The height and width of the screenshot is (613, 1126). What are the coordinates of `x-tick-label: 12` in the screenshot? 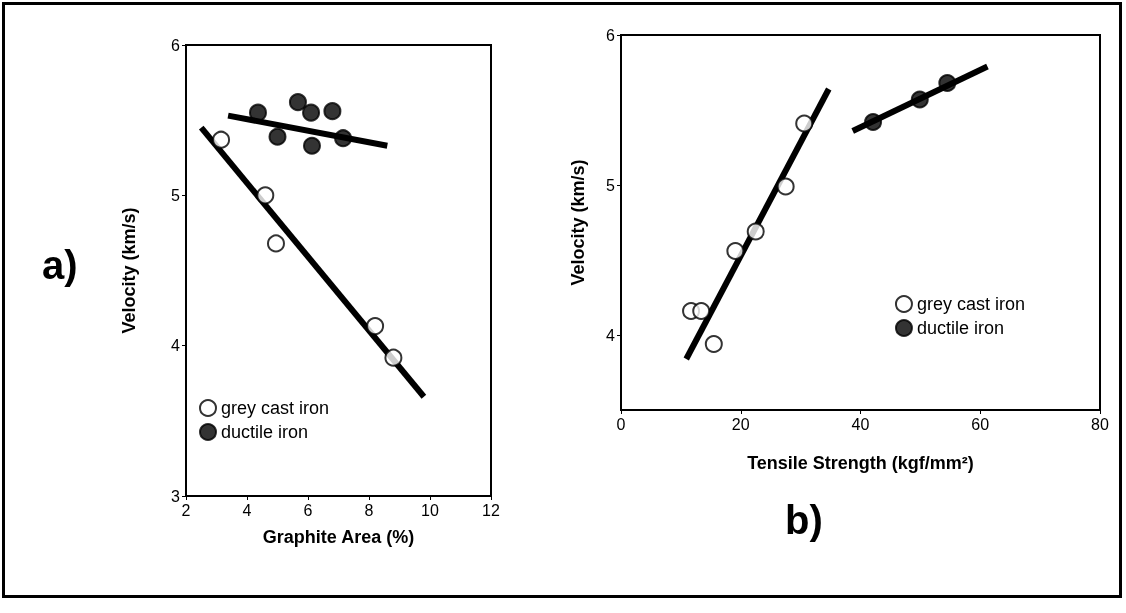 It's located at (491, 510).